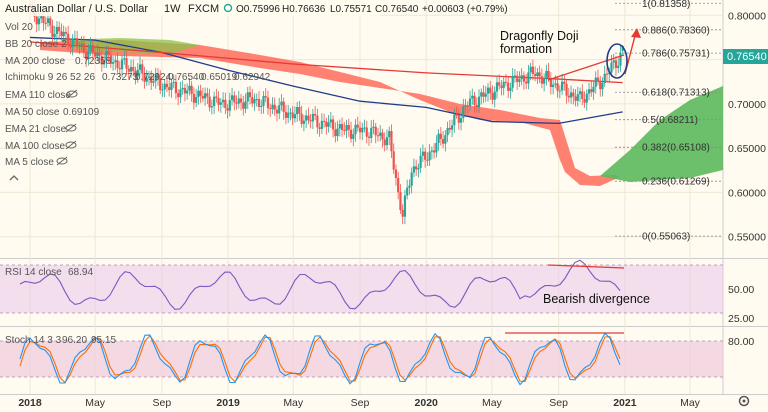 This screenshot has height=412, width=768. Describe the element at coordinates (219, 77) in the screenshot. I see `legend-ichimoku-v4: 0.65019` at that location.